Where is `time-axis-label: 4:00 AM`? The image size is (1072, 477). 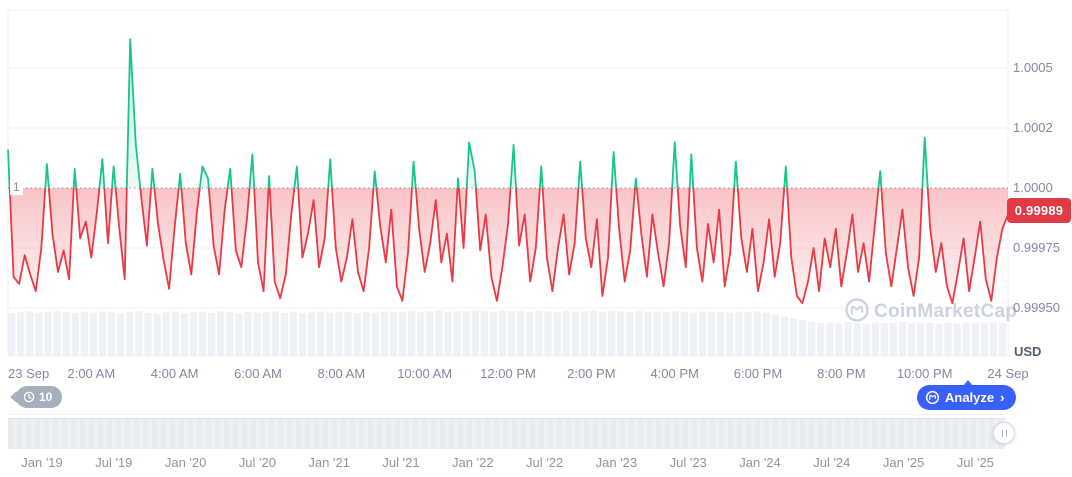 time-axis-label: 4:00 AM is located at coordinates (174, 373).